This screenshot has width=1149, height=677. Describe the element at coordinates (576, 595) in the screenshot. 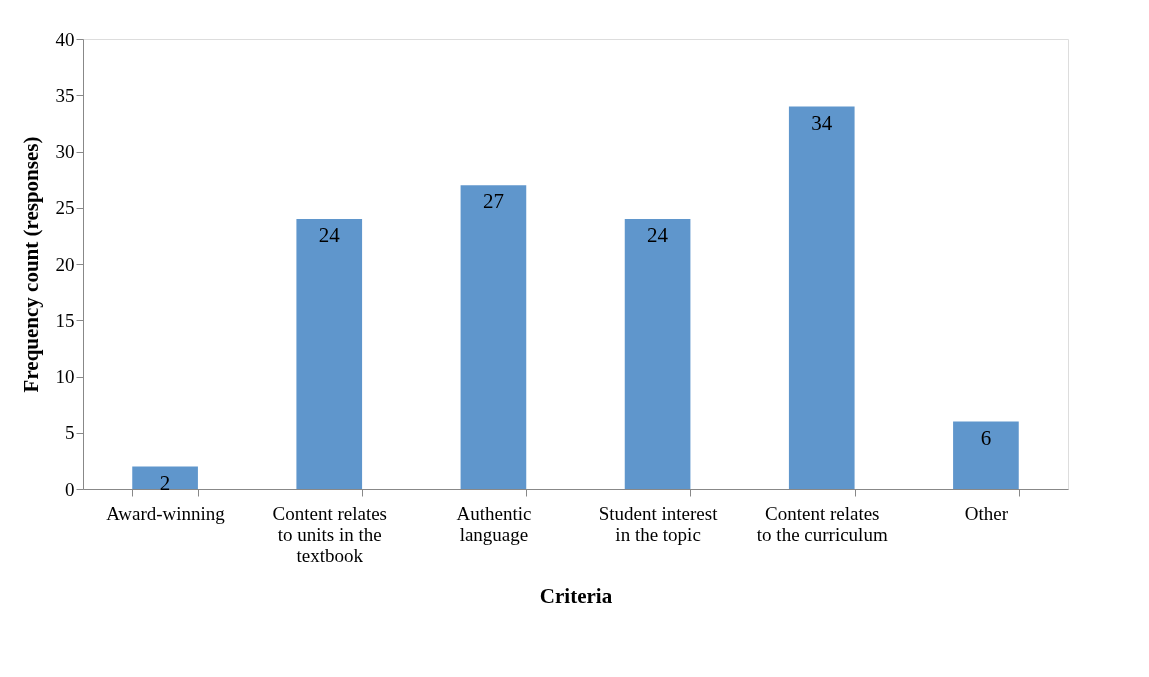

I see `x-axis-title: Criteria` at that location.